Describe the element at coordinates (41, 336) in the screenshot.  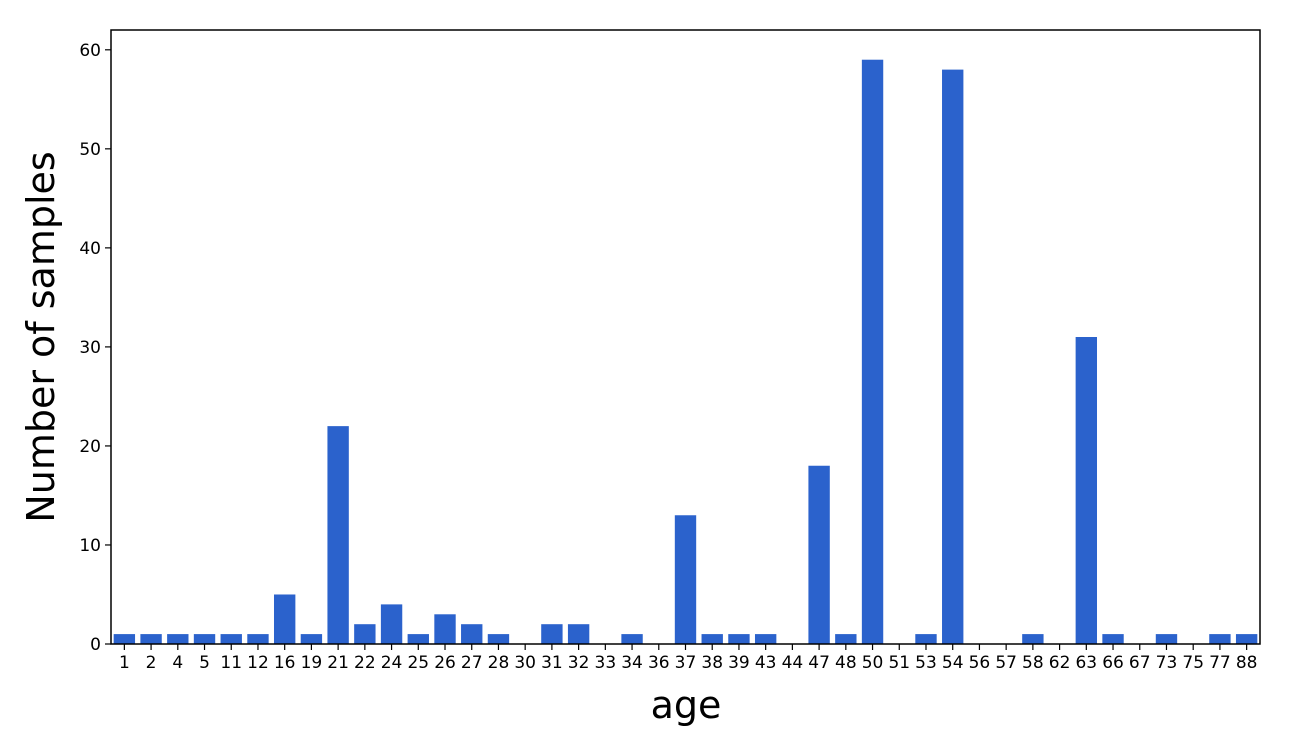
I see `y-axis-label: Number of samples` at that location.